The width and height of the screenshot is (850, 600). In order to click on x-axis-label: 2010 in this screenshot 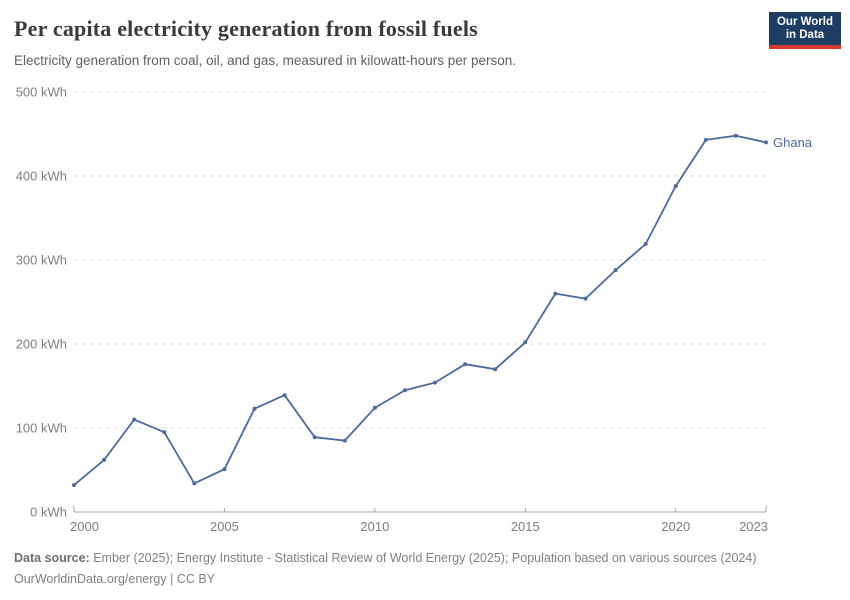, I will do `click(374, 526)`.